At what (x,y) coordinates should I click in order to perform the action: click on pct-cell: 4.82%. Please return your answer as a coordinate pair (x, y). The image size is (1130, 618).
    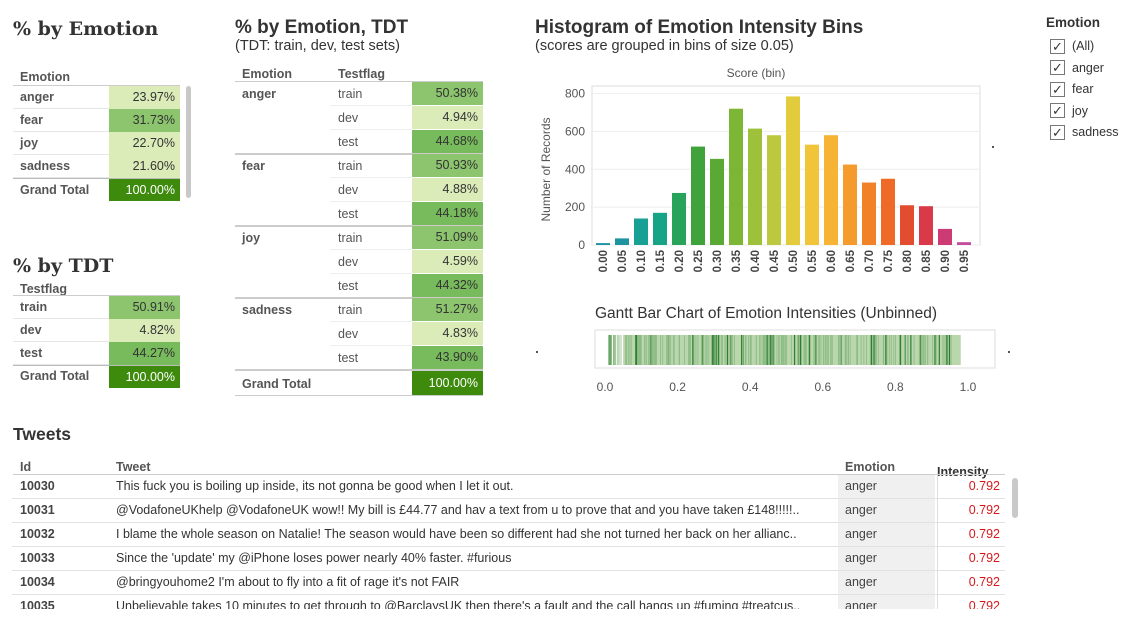
    Looking at the image, I should click on (144, 330).